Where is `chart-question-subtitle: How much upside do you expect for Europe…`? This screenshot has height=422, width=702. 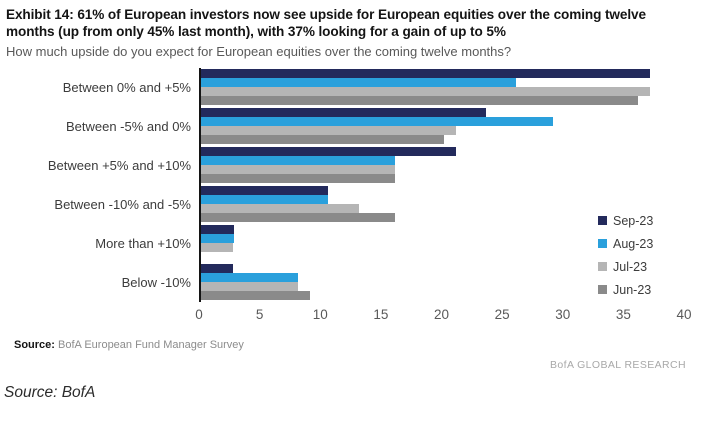 chart-question-subtitle: How much upside do you expect for Europe… is located at coordinates (259, 51).